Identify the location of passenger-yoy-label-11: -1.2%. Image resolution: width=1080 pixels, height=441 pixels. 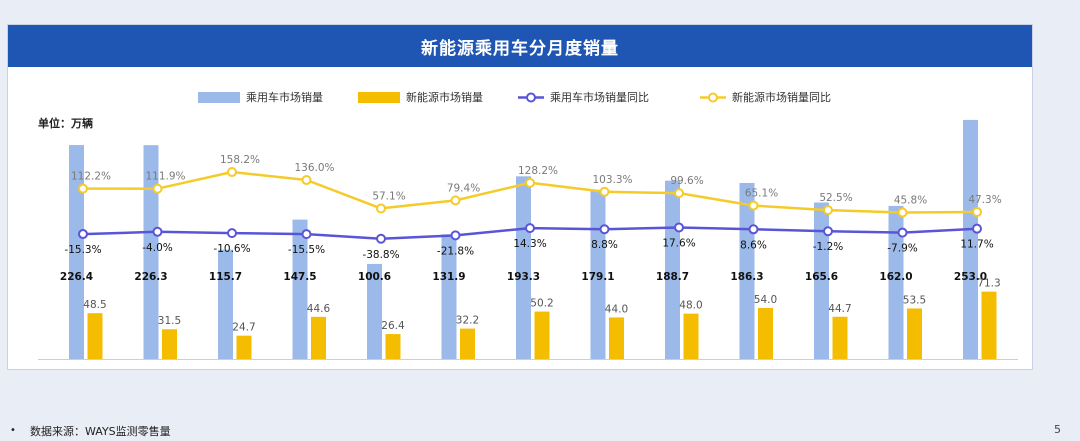
(828, 247).